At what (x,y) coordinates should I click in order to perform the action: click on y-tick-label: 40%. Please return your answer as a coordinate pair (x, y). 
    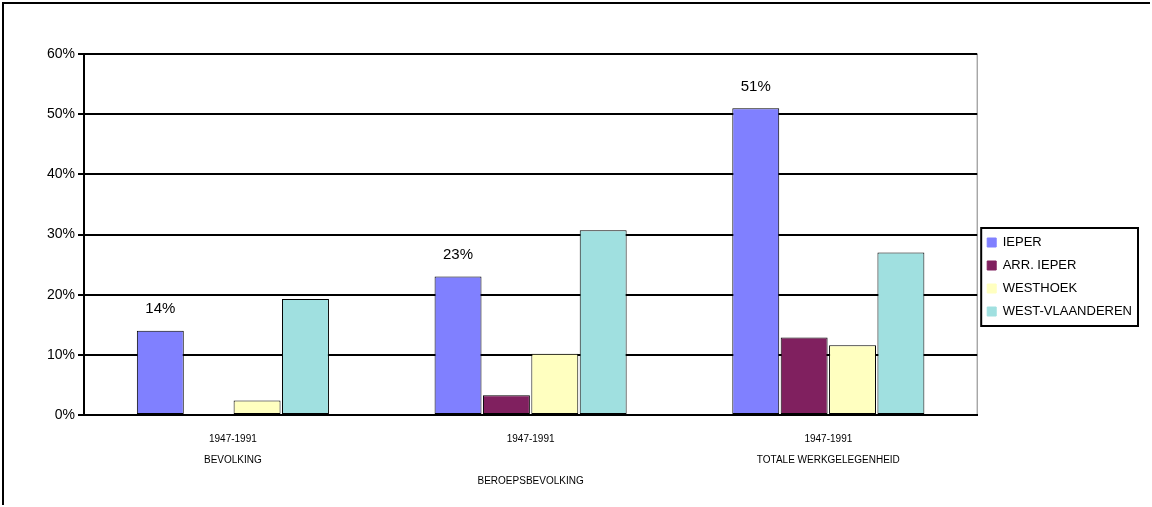
    Looking at the image, I should click on (61, 173).